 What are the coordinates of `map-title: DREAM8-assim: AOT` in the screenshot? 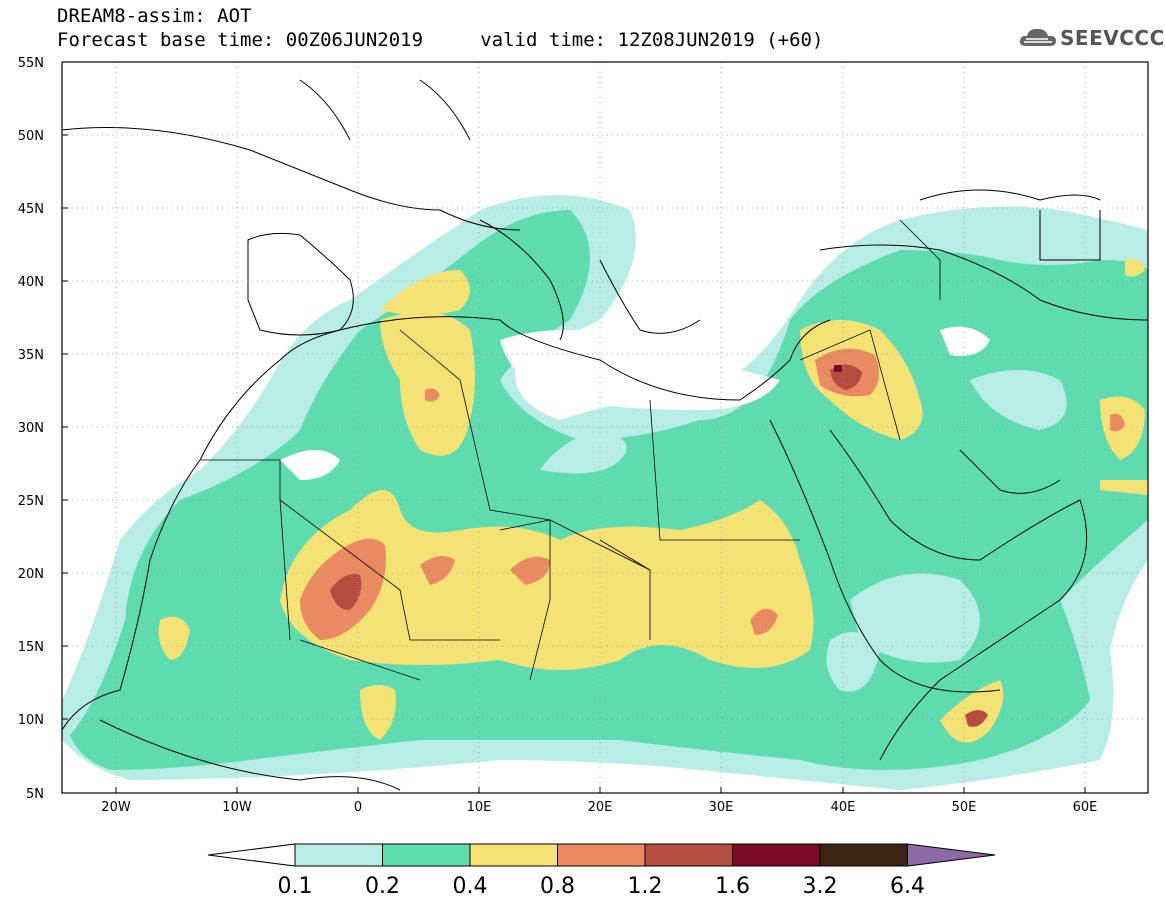 It's located at (154, 16).